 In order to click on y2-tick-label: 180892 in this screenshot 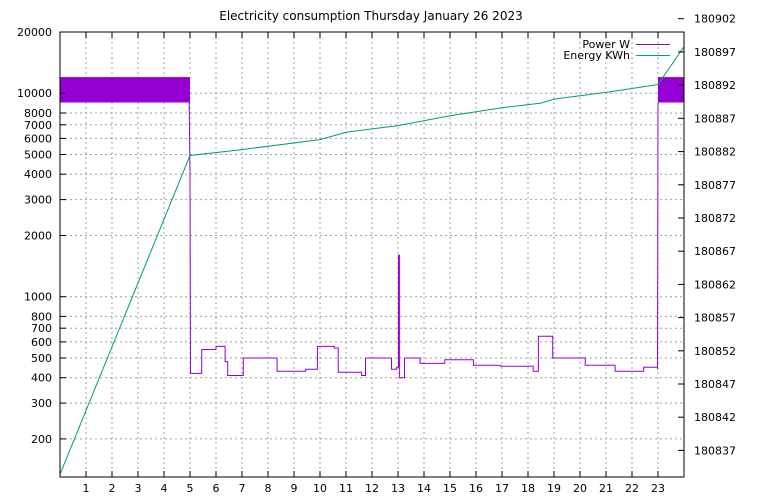, I will do `click(715, 85)`.